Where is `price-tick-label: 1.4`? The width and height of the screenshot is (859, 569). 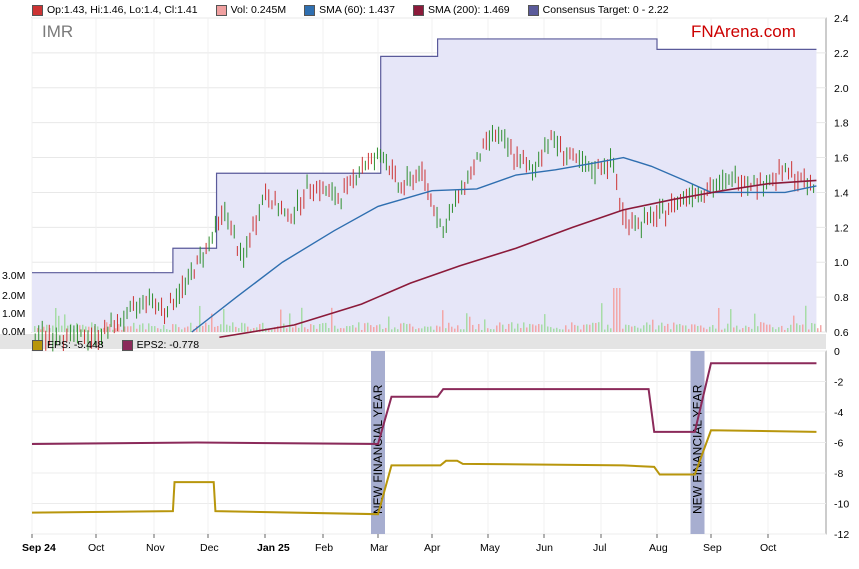
price-tick-label: 1.4 is located at coordinates (841, 193).